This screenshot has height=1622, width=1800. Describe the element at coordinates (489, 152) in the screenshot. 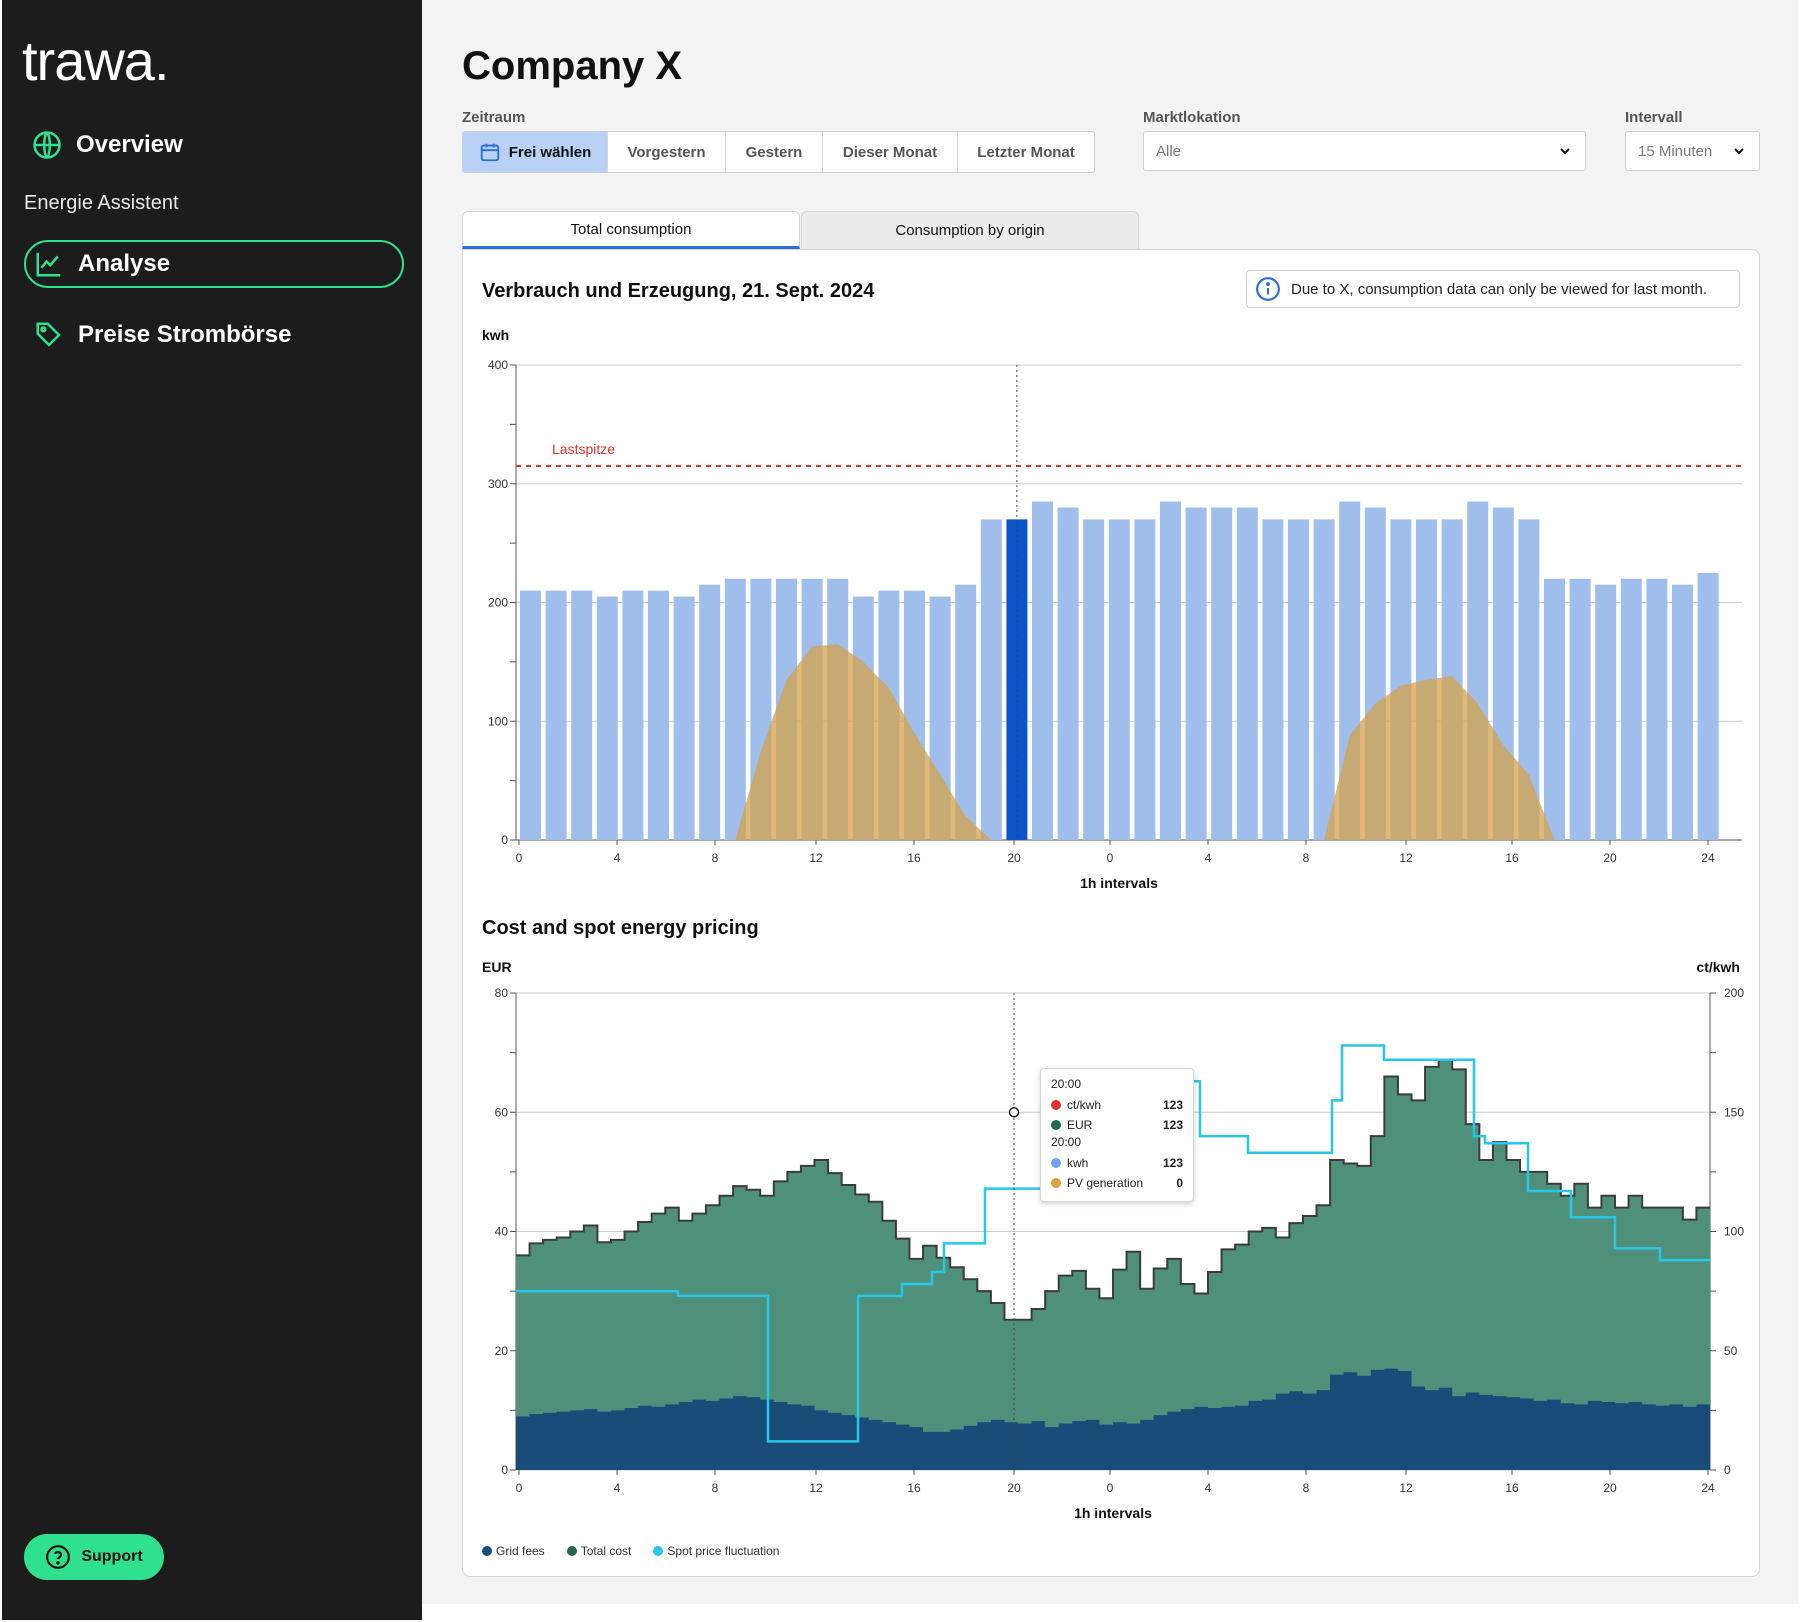

I see `calendar-icon` at that location.